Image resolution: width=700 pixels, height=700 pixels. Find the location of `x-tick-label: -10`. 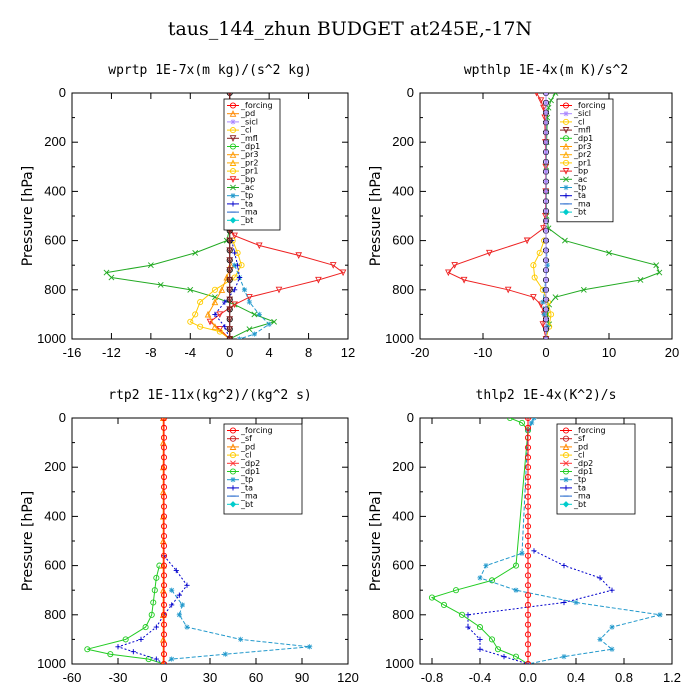

x-tick-label: -10 is located at coordinates (483, 352).